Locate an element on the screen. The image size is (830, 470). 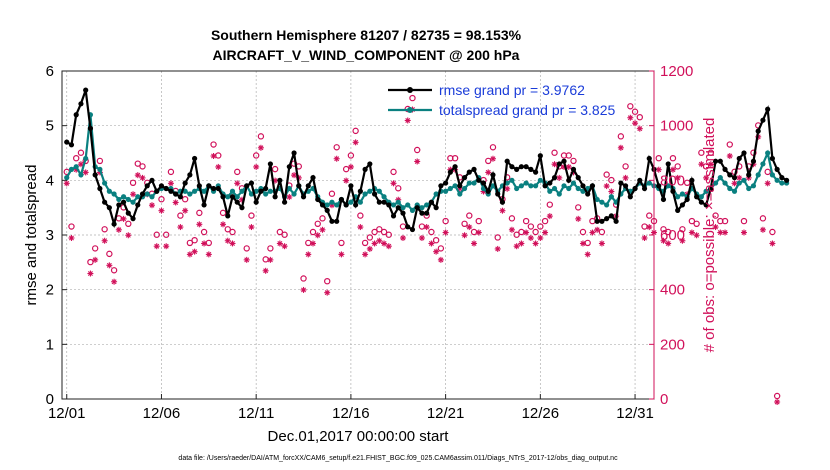
x-axis: 12/01 12/06 12/11 12/16 12/21 12/26 12/31 is located at coordinates (351, 408).